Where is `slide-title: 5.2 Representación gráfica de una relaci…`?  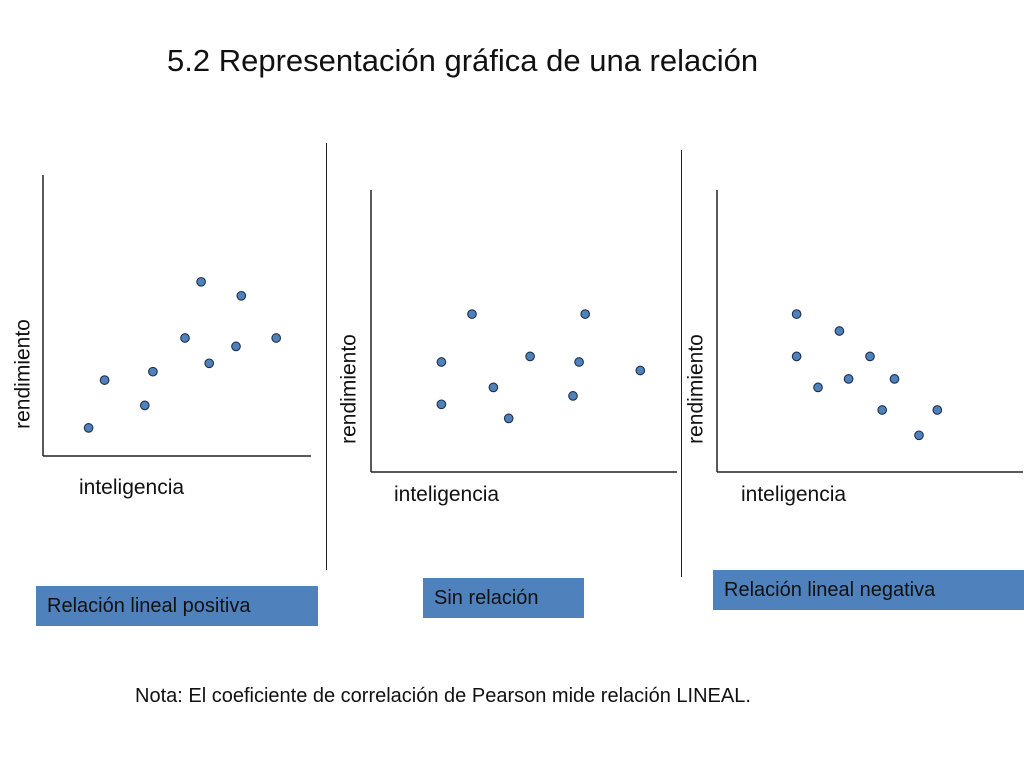
slide-title: 5.2 Representación gráfica de una relaci… is located at coordinates (463, 60).